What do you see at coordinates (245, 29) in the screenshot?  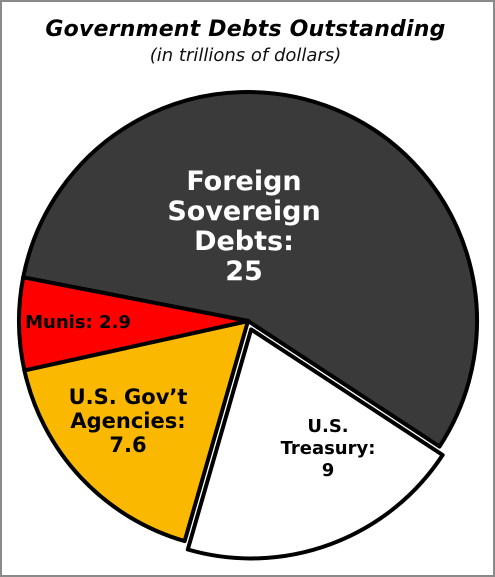 I see `chart-title: Government Debts Outstanding` at bounding box center [245, 29].